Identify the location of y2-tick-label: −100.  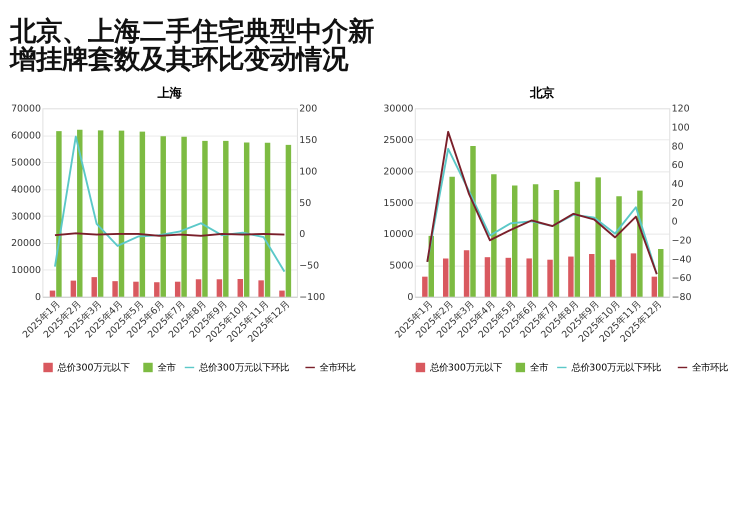
(312, 298).